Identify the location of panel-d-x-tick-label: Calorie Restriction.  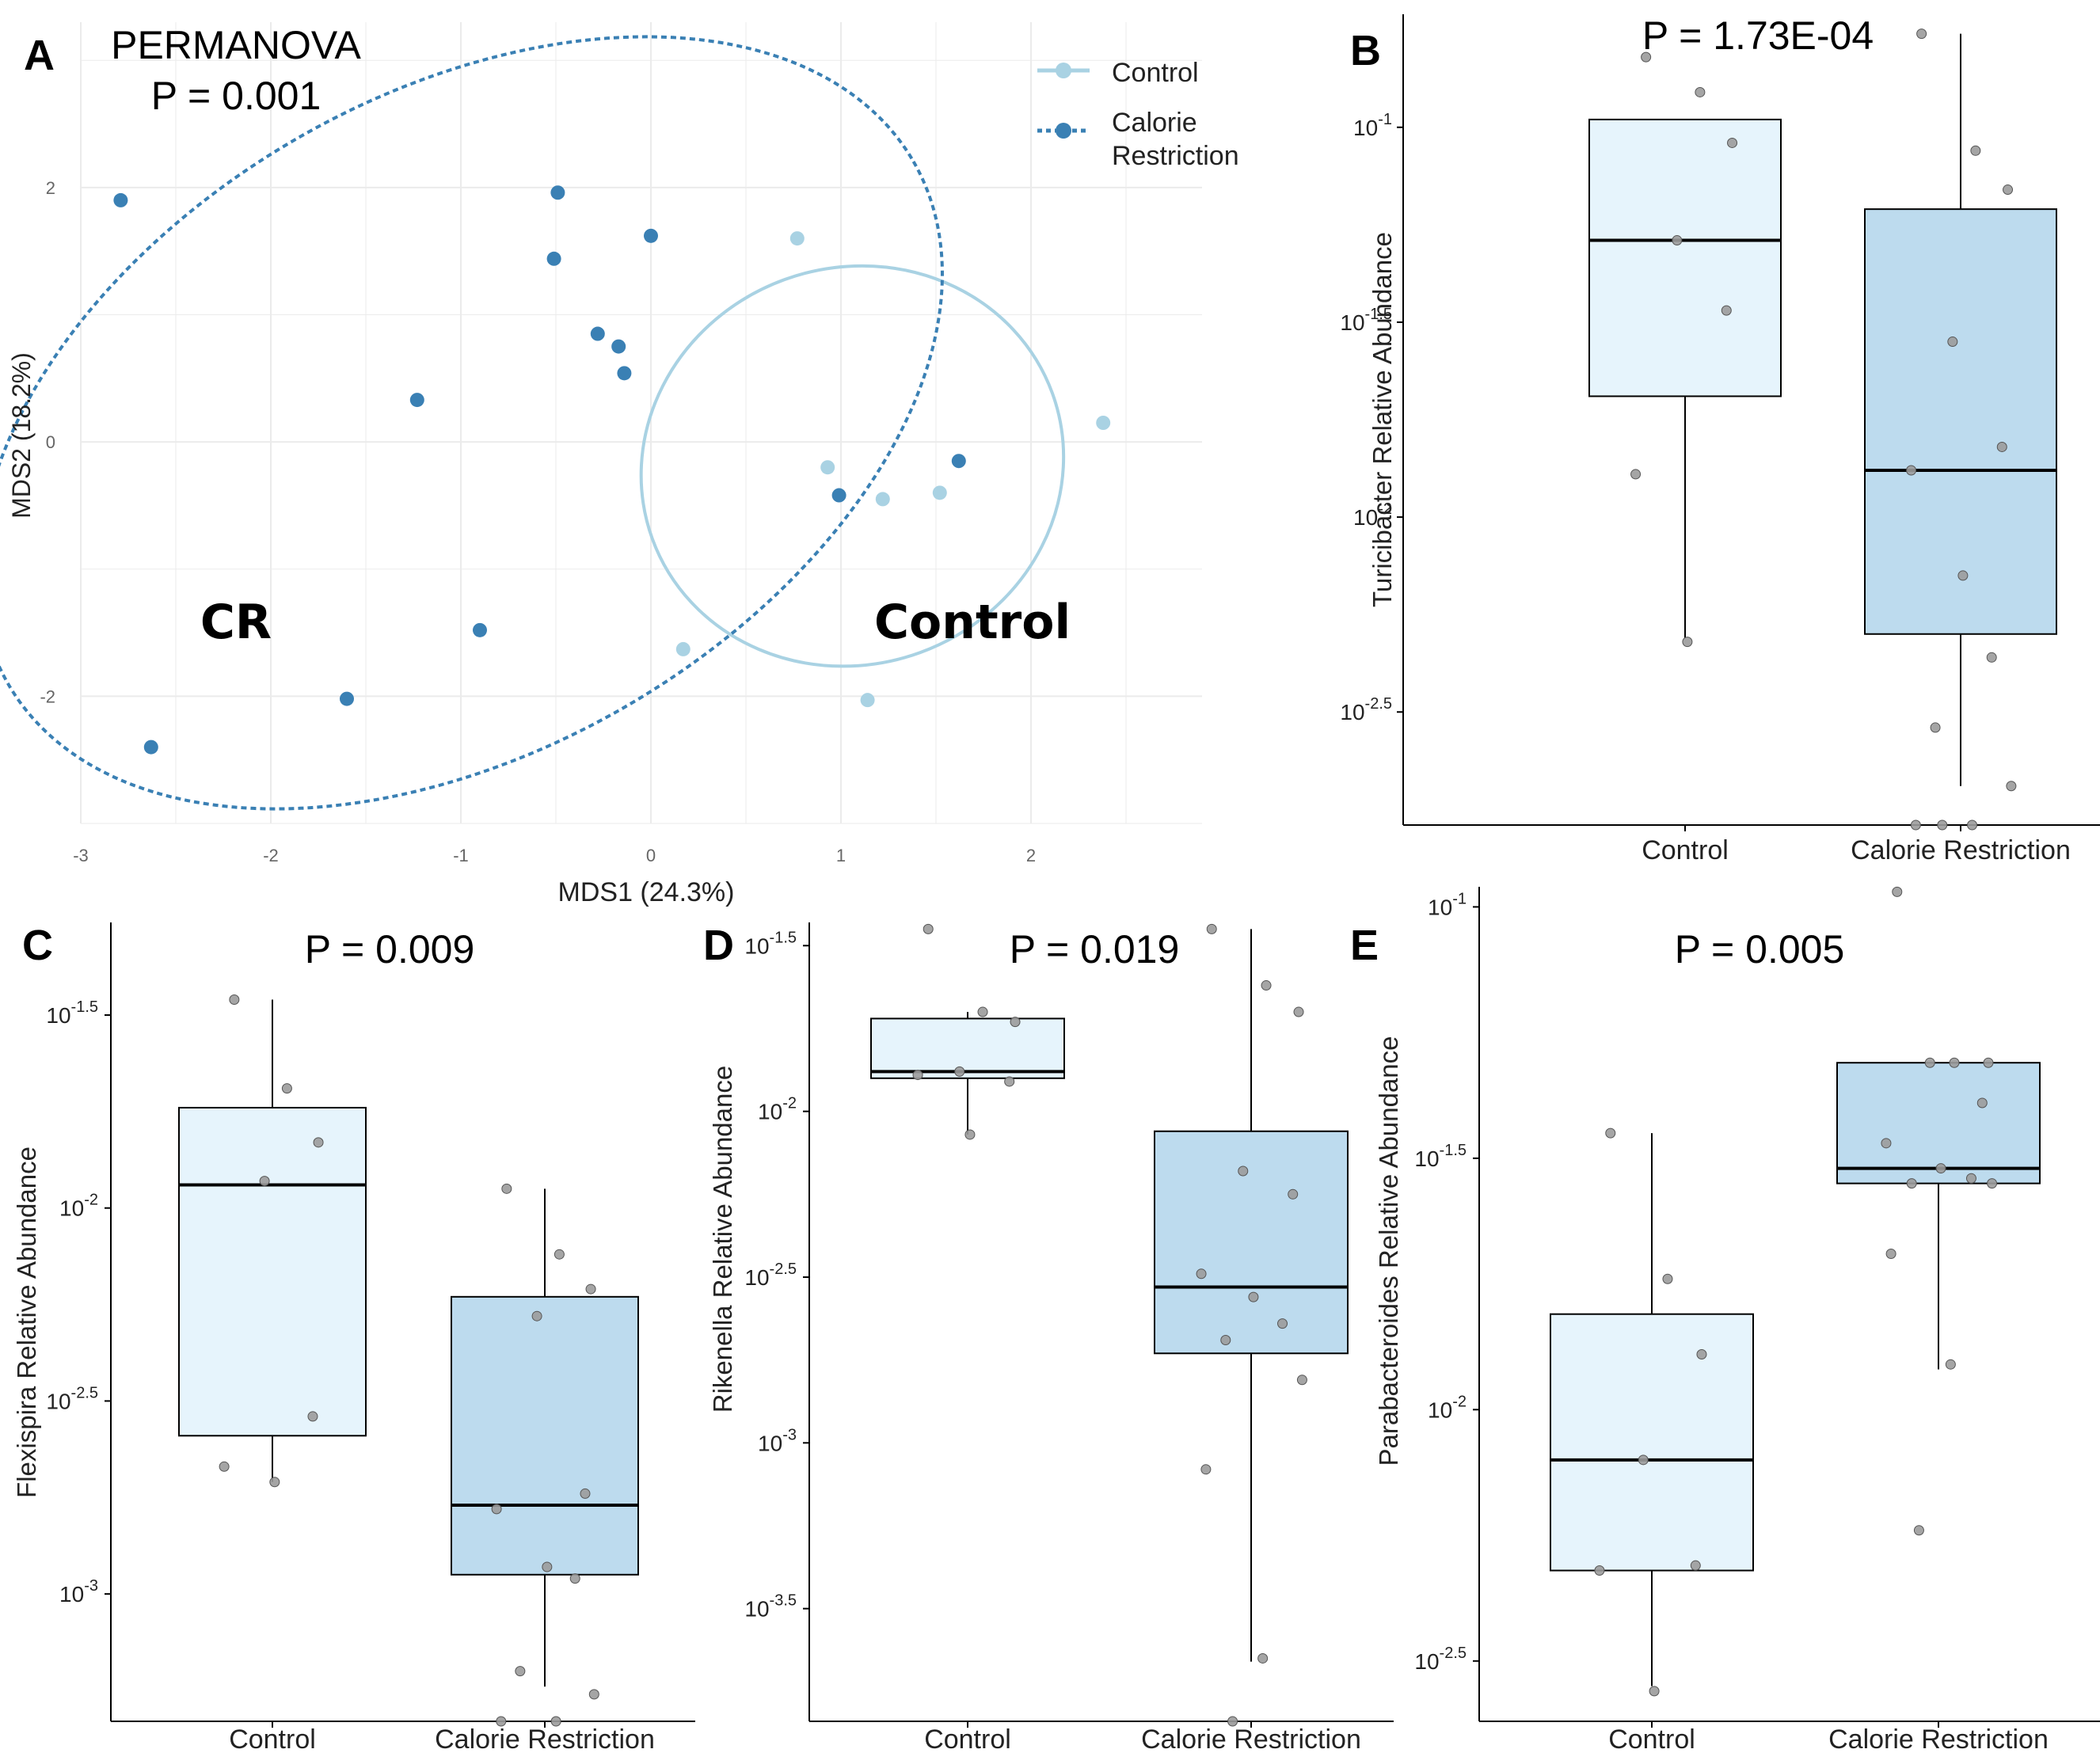
(1251, 1738).